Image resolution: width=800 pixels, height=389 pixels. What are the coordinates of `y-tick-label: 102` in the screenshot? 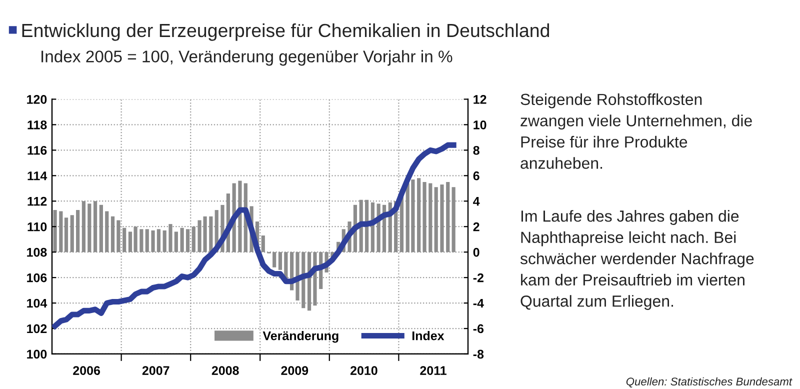 It's located at (37, 329).